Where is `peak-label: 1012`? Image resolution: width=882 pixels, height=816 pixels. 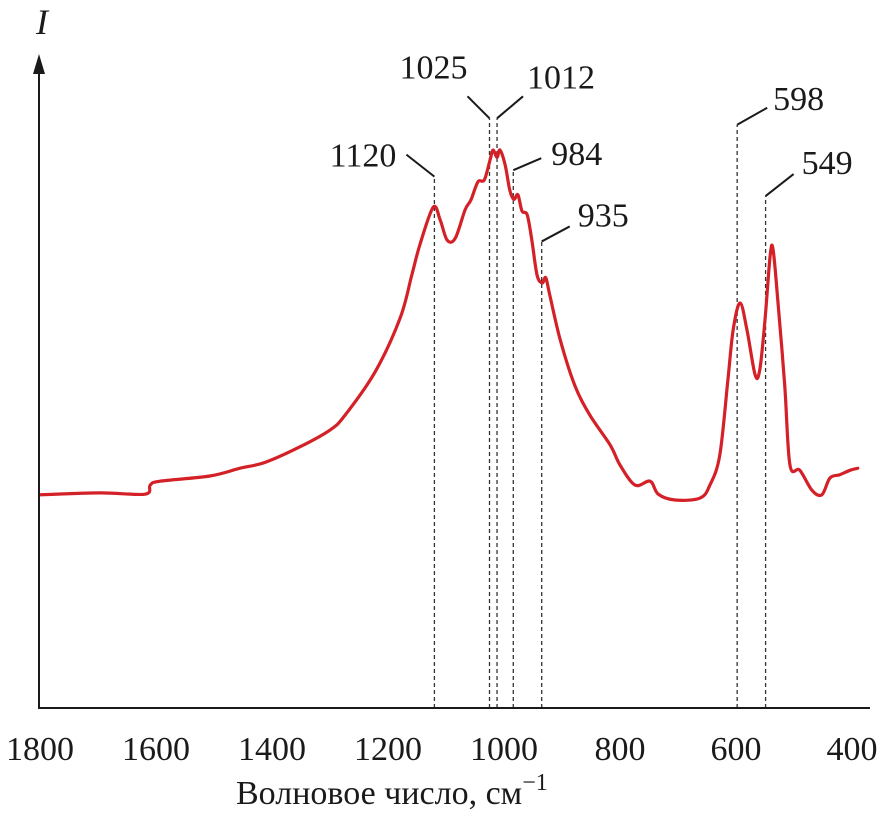
peak-label: 1012 is located at coordinates (561, 77).